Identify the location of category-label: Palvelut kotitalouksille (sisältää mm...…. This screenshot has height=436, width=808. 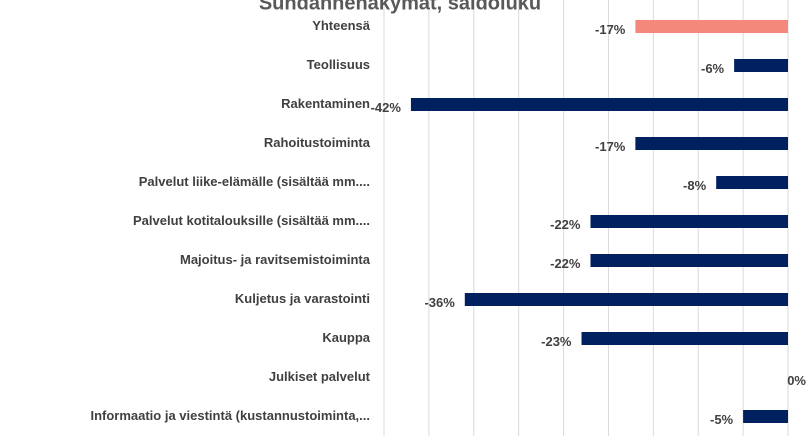
(251, 220).